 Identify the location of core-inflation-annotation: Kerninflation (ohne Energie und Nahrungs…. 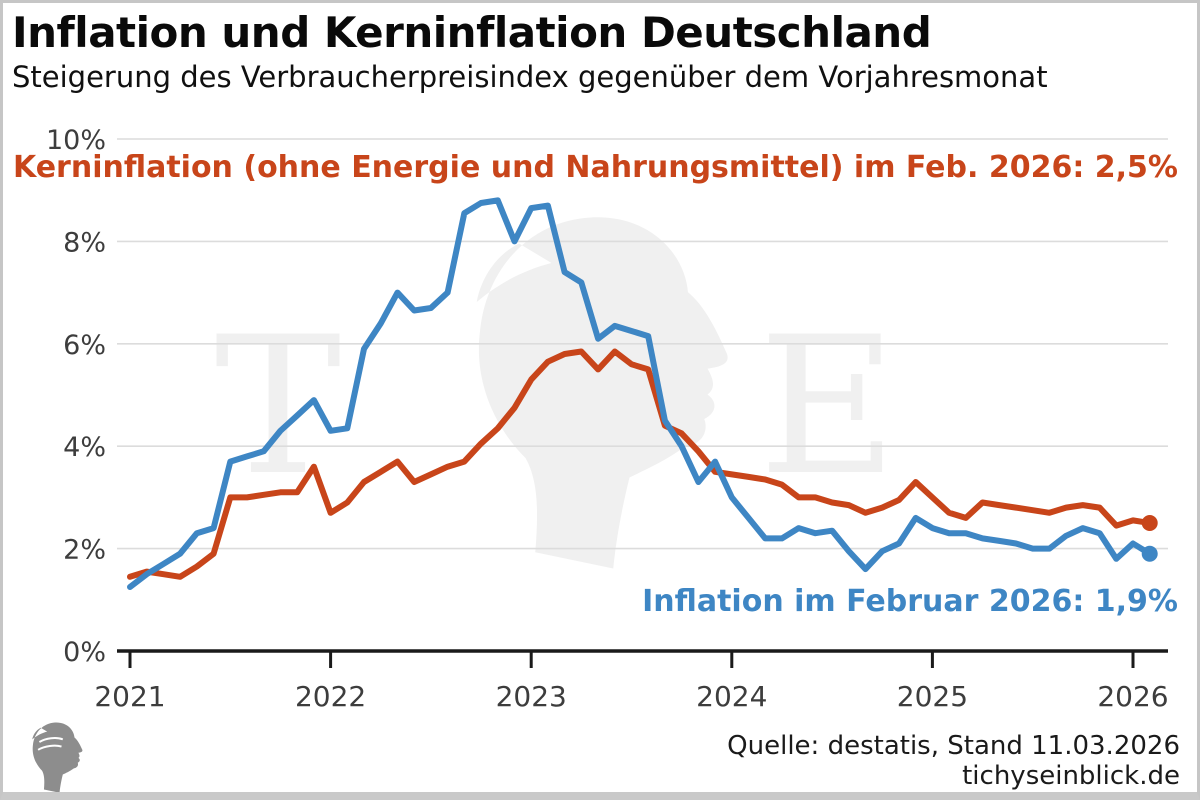
(595, 167).